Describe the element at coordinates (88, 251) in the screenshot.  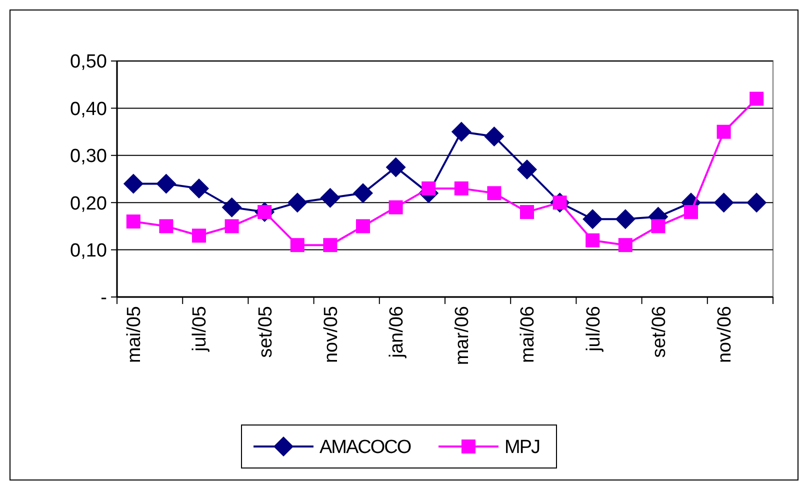
I see `y-tick-label: 0,10` at that location.